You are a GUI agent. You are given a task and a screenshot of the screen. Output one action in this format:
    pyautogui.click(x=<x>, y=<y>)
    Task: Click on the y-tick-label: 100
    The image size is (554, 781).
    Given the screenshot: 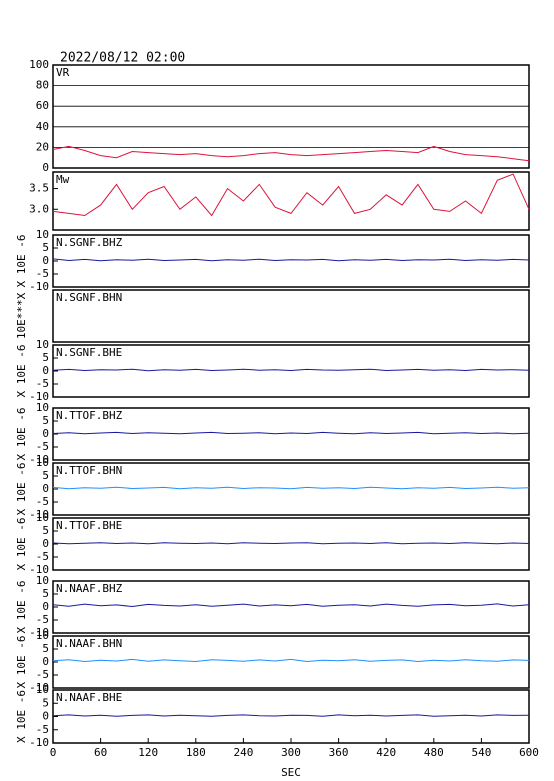 What is the action you would take?
    pyautogui.click(x=39, y=64)
    